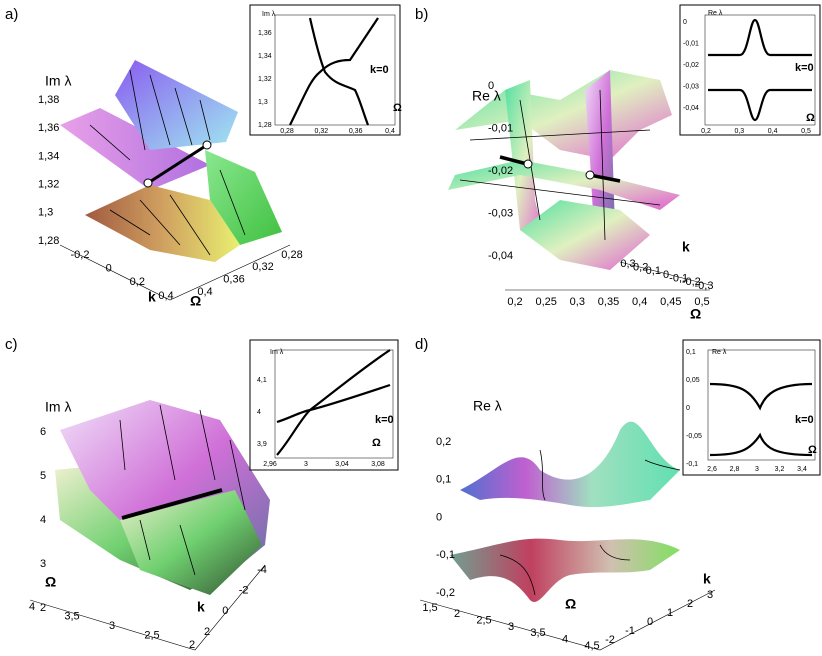 This screenshot has width=822, height=656. What do you see at coordinates (500, 256) in the screenshot?
I see `z-tick-label: -0,04` at bounding box center [500, 256].